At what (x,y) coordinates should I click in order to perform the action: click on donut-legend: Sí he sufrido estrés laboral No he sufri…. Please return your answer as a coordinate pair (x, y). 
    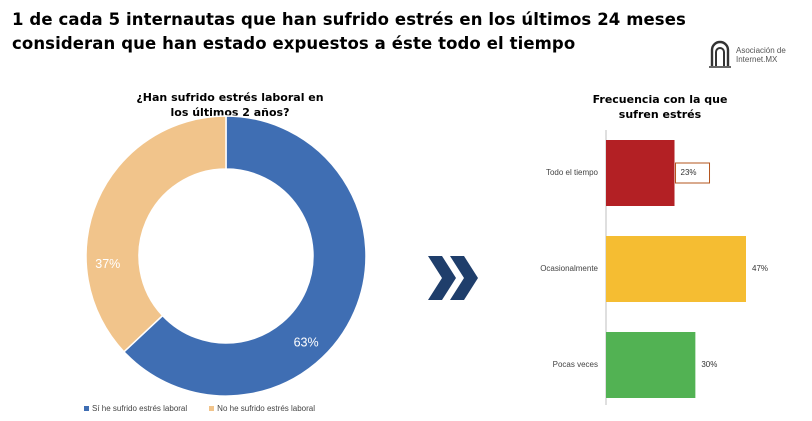
    Looking at the image, I should click on (199, 408).